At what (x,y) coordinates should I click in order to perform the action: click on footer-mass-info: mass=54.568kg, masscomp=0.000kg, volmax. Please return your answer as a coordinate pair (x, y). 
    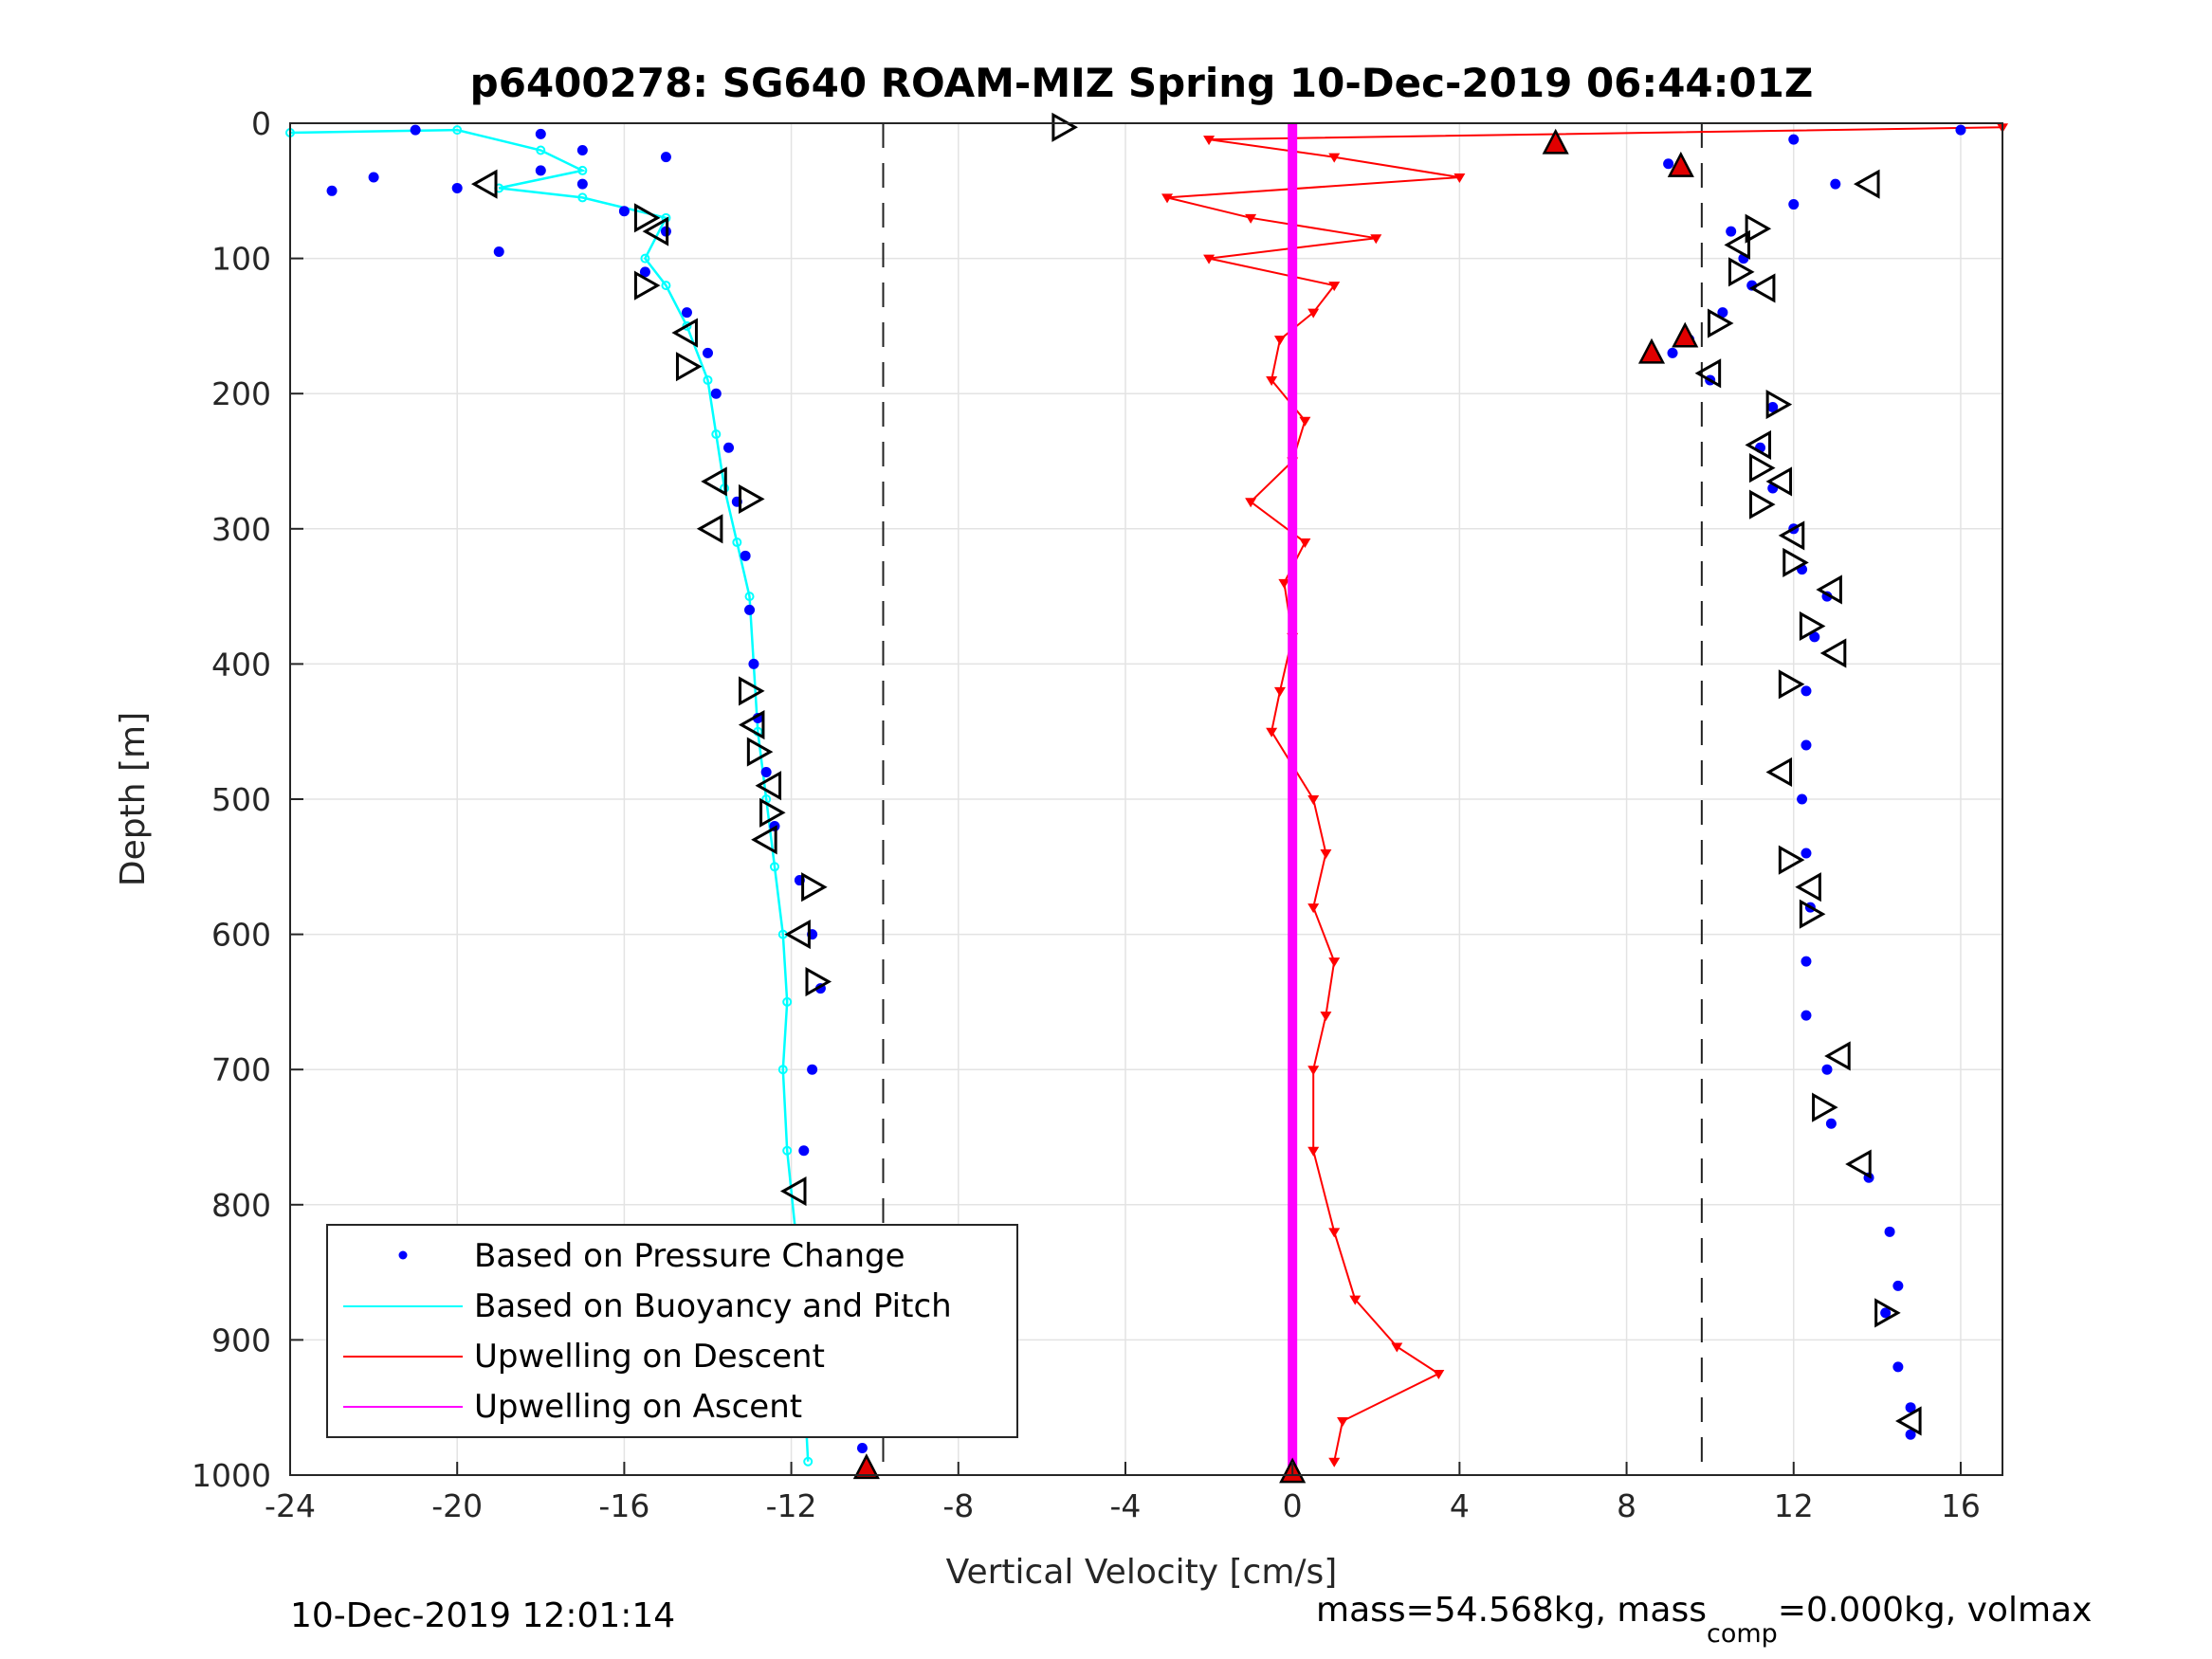
    Looking at the image, I should click on (1704, 1620).